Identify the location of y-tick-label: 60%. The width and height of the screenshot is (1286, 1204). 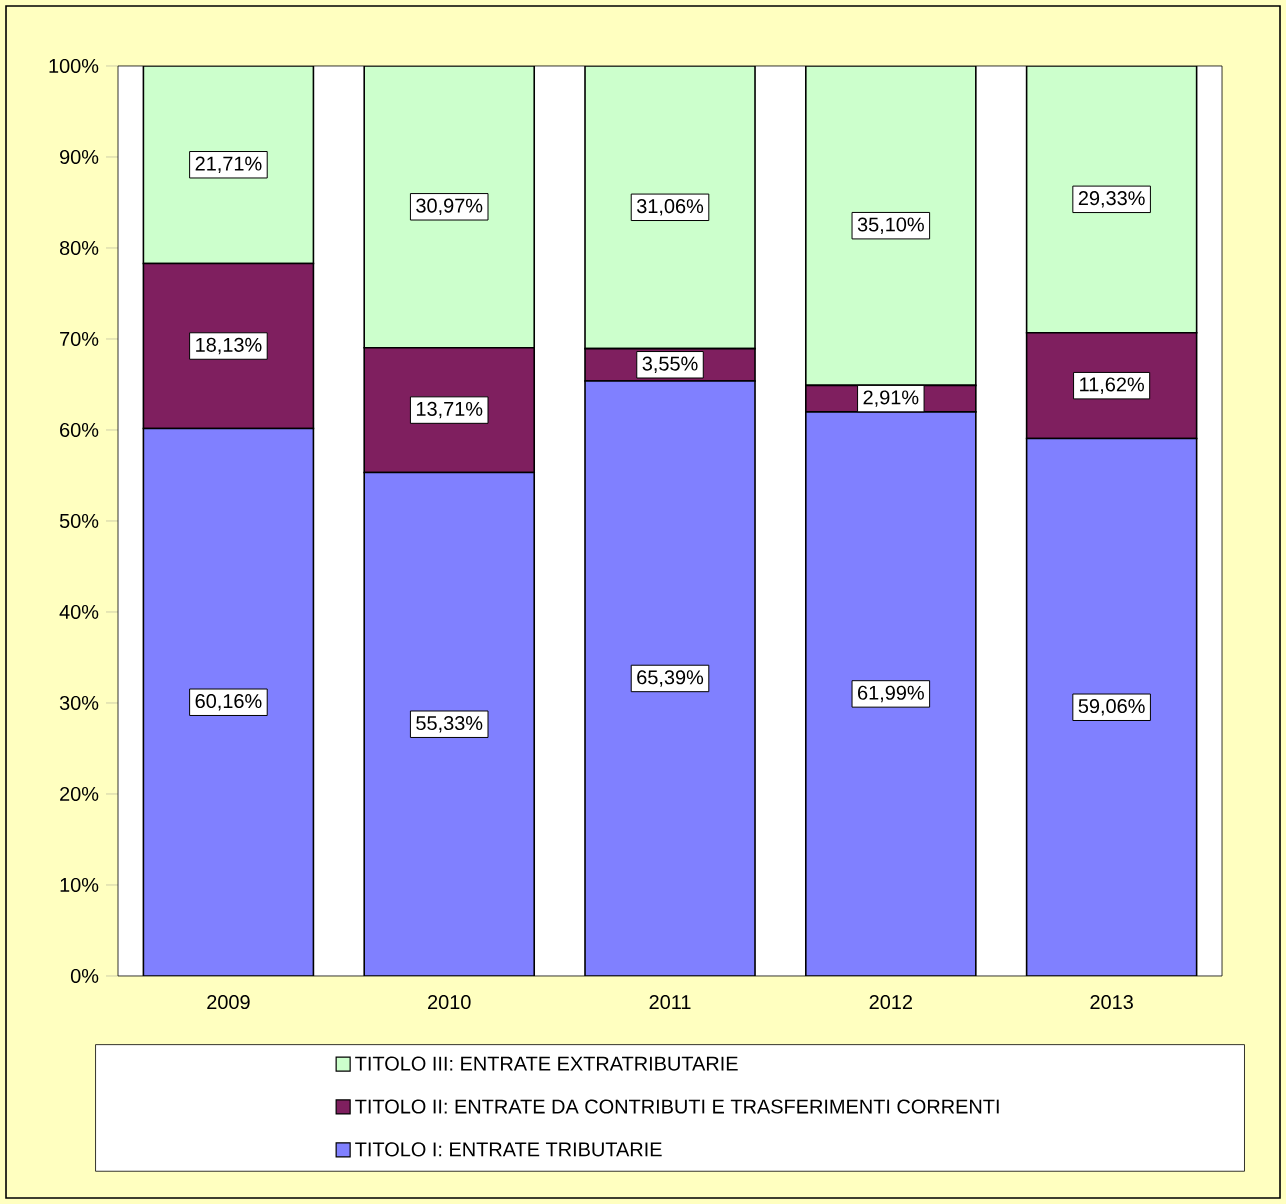
(79, 430).